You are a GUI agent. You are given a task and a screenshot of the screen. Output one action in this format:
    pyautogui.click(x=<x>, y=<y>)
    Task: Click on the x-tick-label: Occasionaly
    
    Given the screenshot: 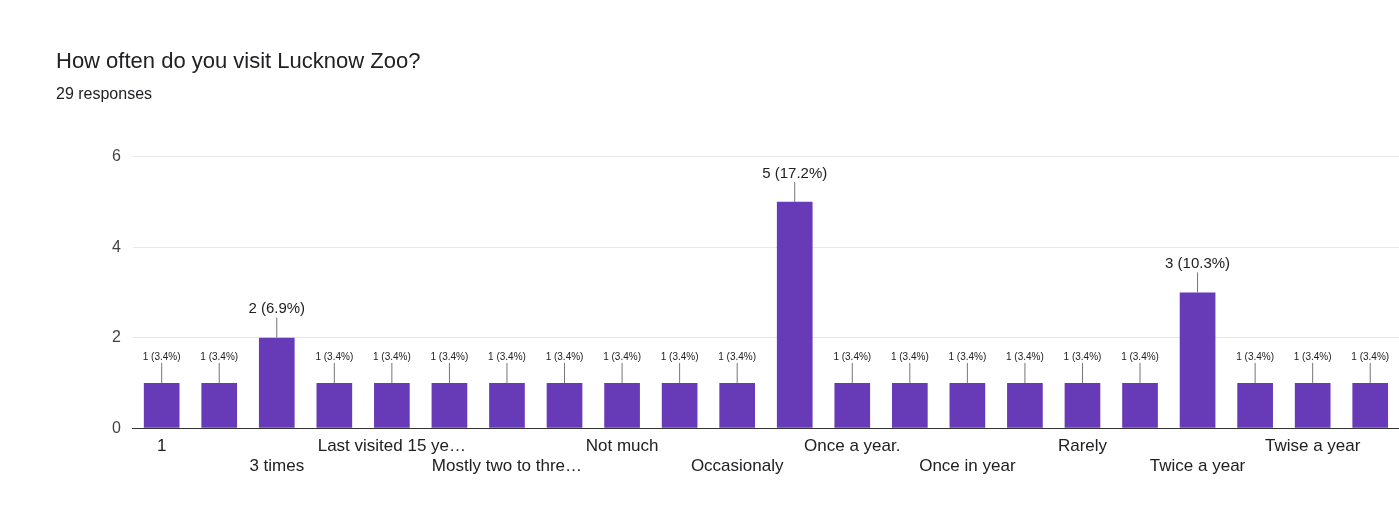 What is the action you would take?
    pyautogui.click(x=737, y=466)
    